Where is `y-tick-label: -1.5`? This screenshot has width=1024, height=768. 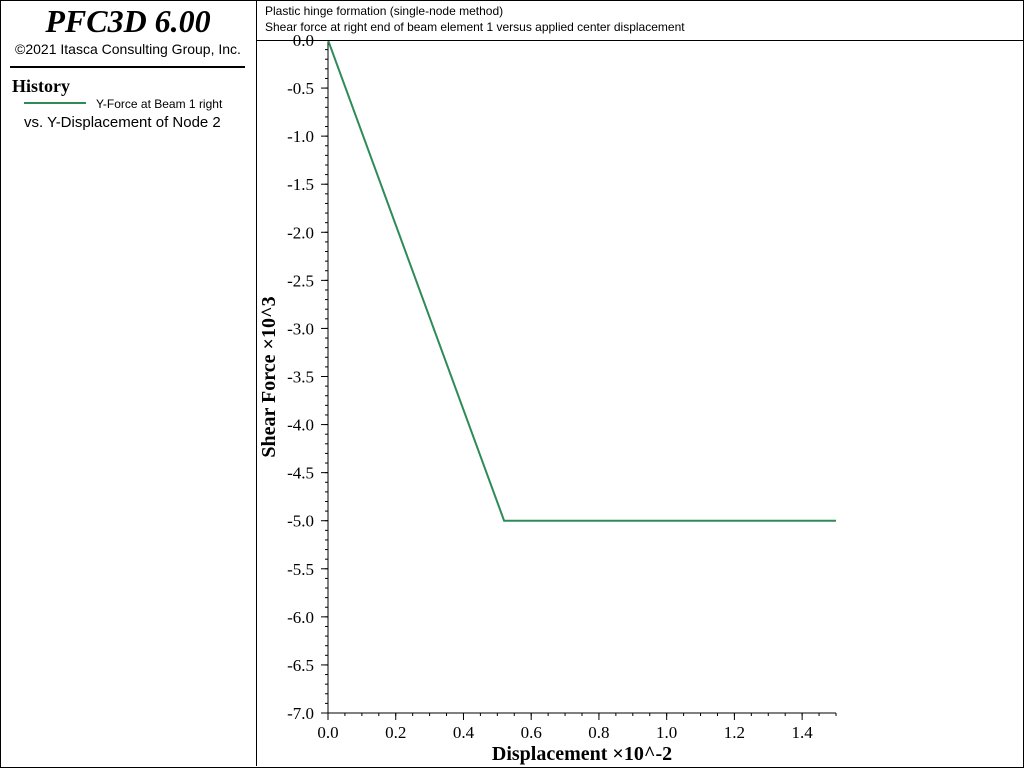 y-tick-label: -1.5 is located at coordinates (300, 184).